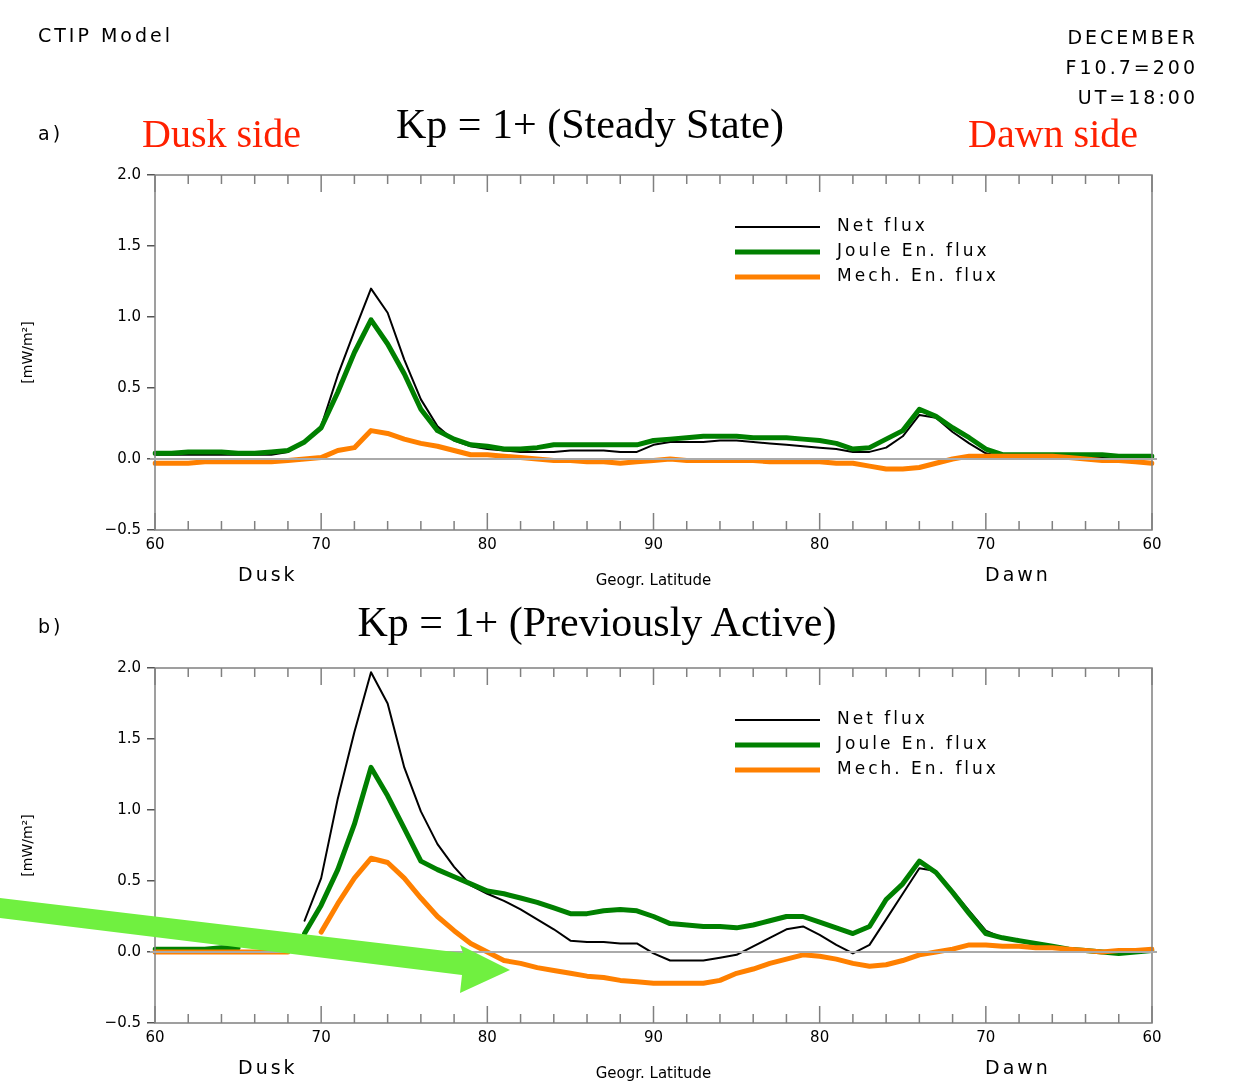 This screenshot has height=1085, width=1255. Describe the element at coordinates (1137, 97) in the screenshot. I see `text: UT=18:00` at that location.